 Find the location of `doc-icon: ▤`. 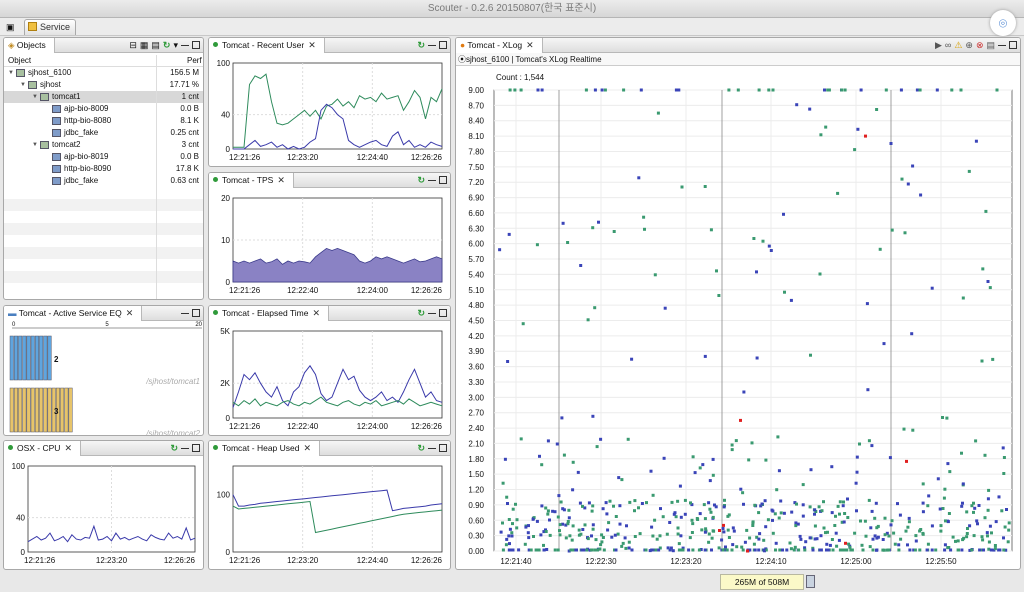

doc-icon: ▤ is located at coordinates (990, 45).